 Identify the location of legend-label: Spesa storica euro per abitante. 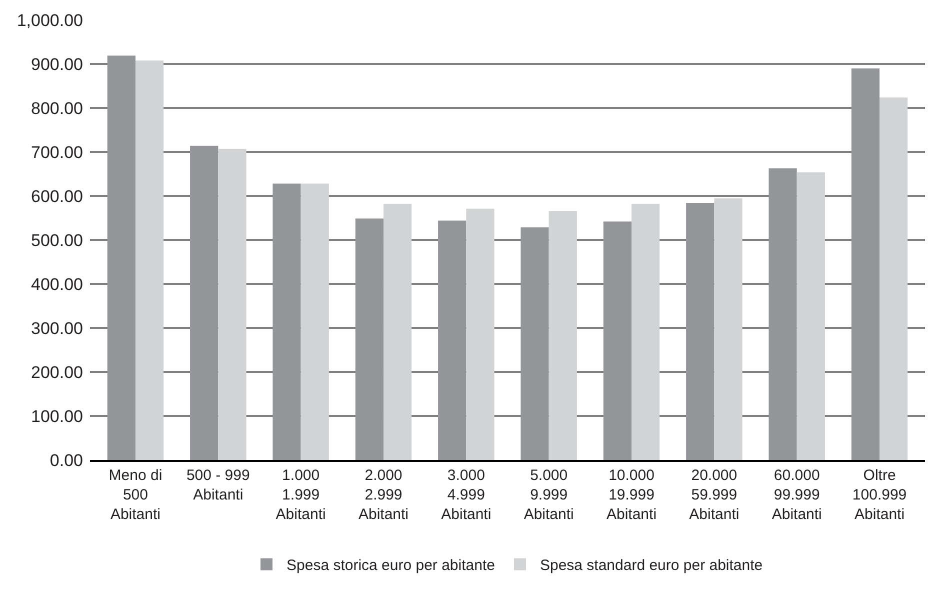
(390, 565).